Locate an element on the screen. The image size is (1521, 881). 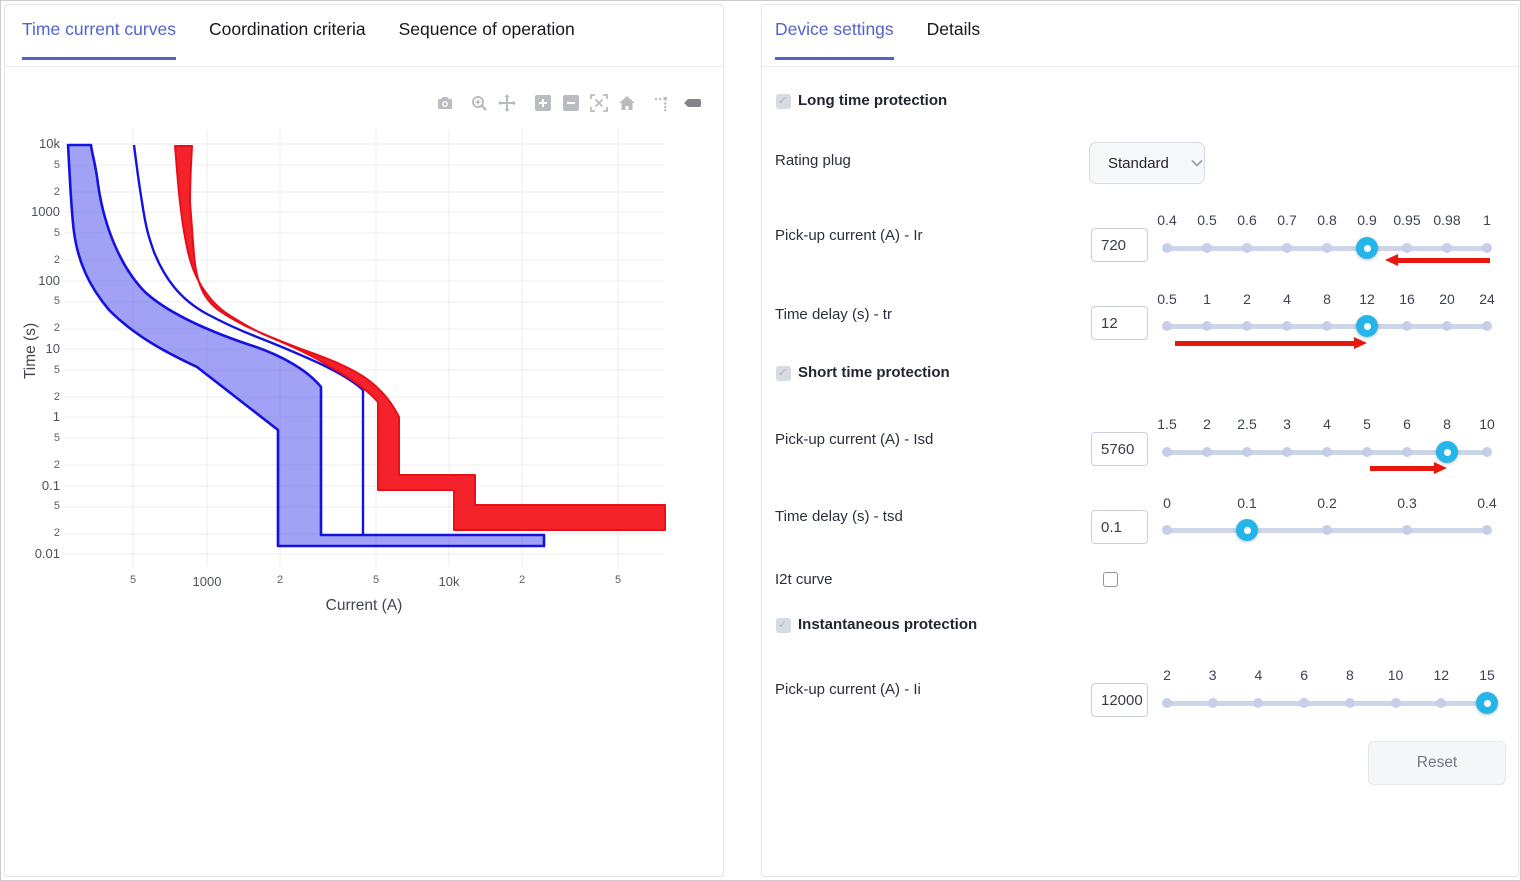
slider-tick-label: 8 is located at coordinates (1447, 424).